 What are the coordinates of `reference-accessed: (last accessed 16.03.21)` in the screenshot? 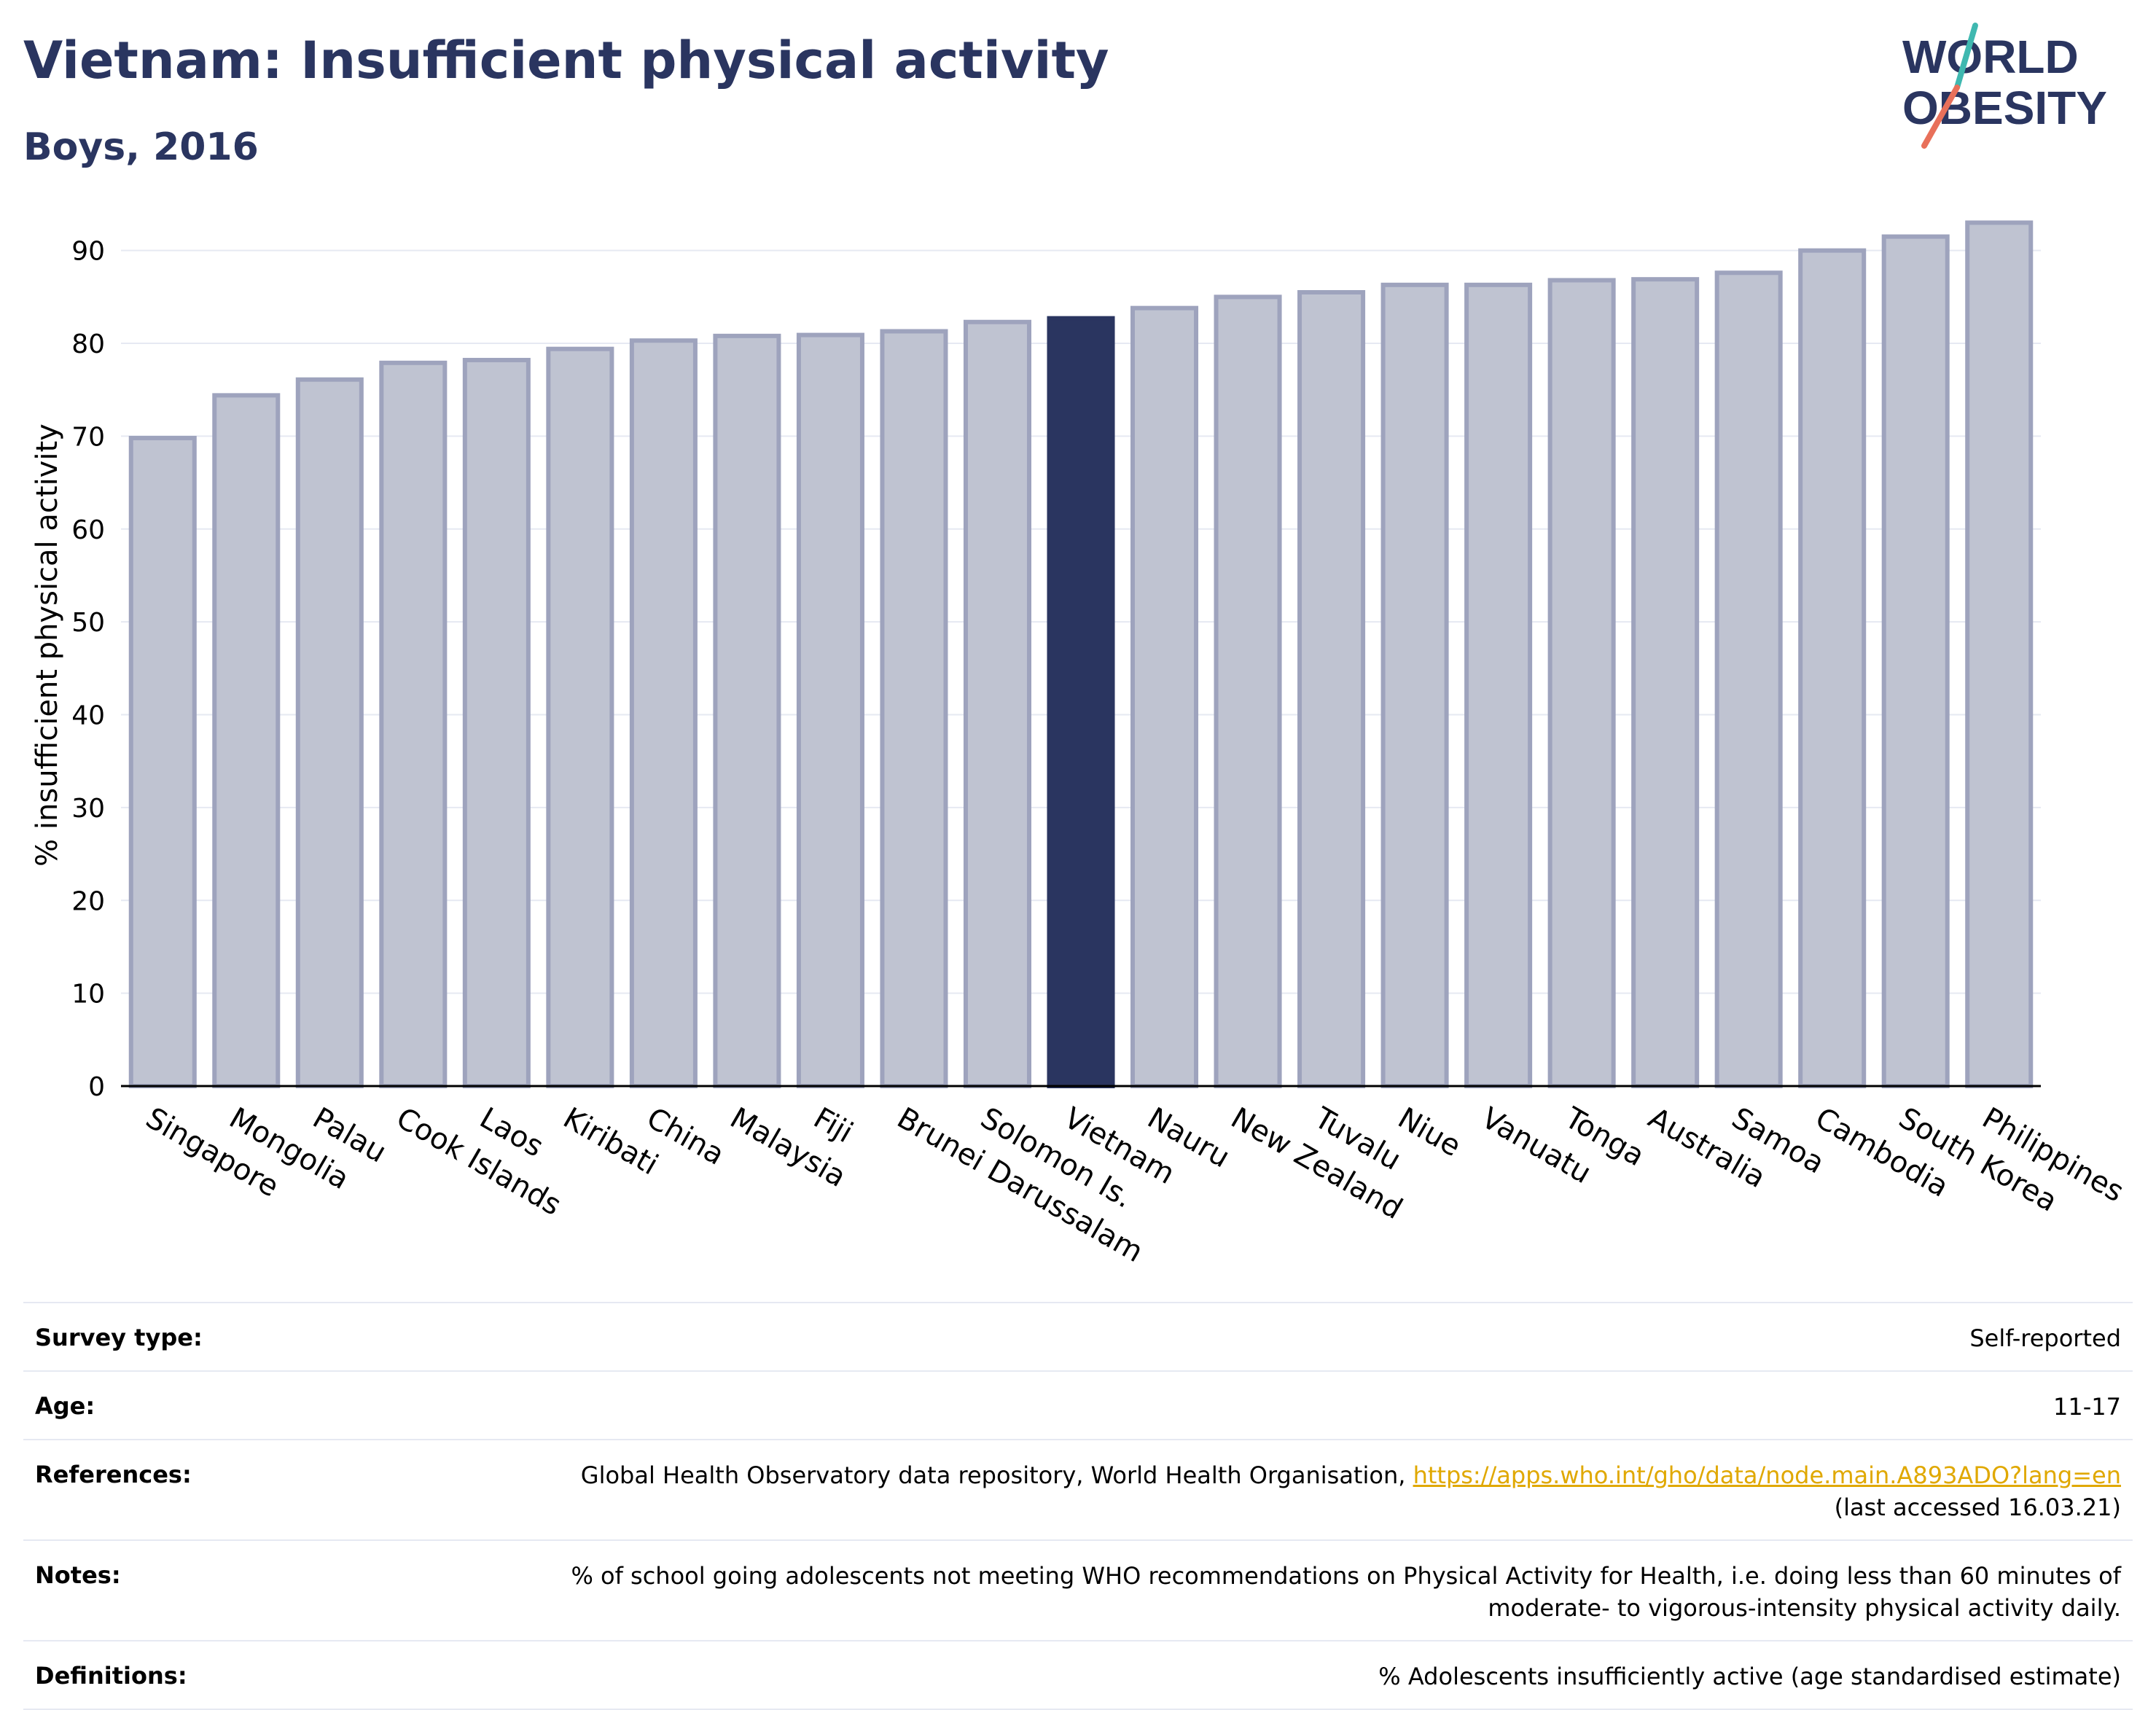 It's located at (1978, 1507).